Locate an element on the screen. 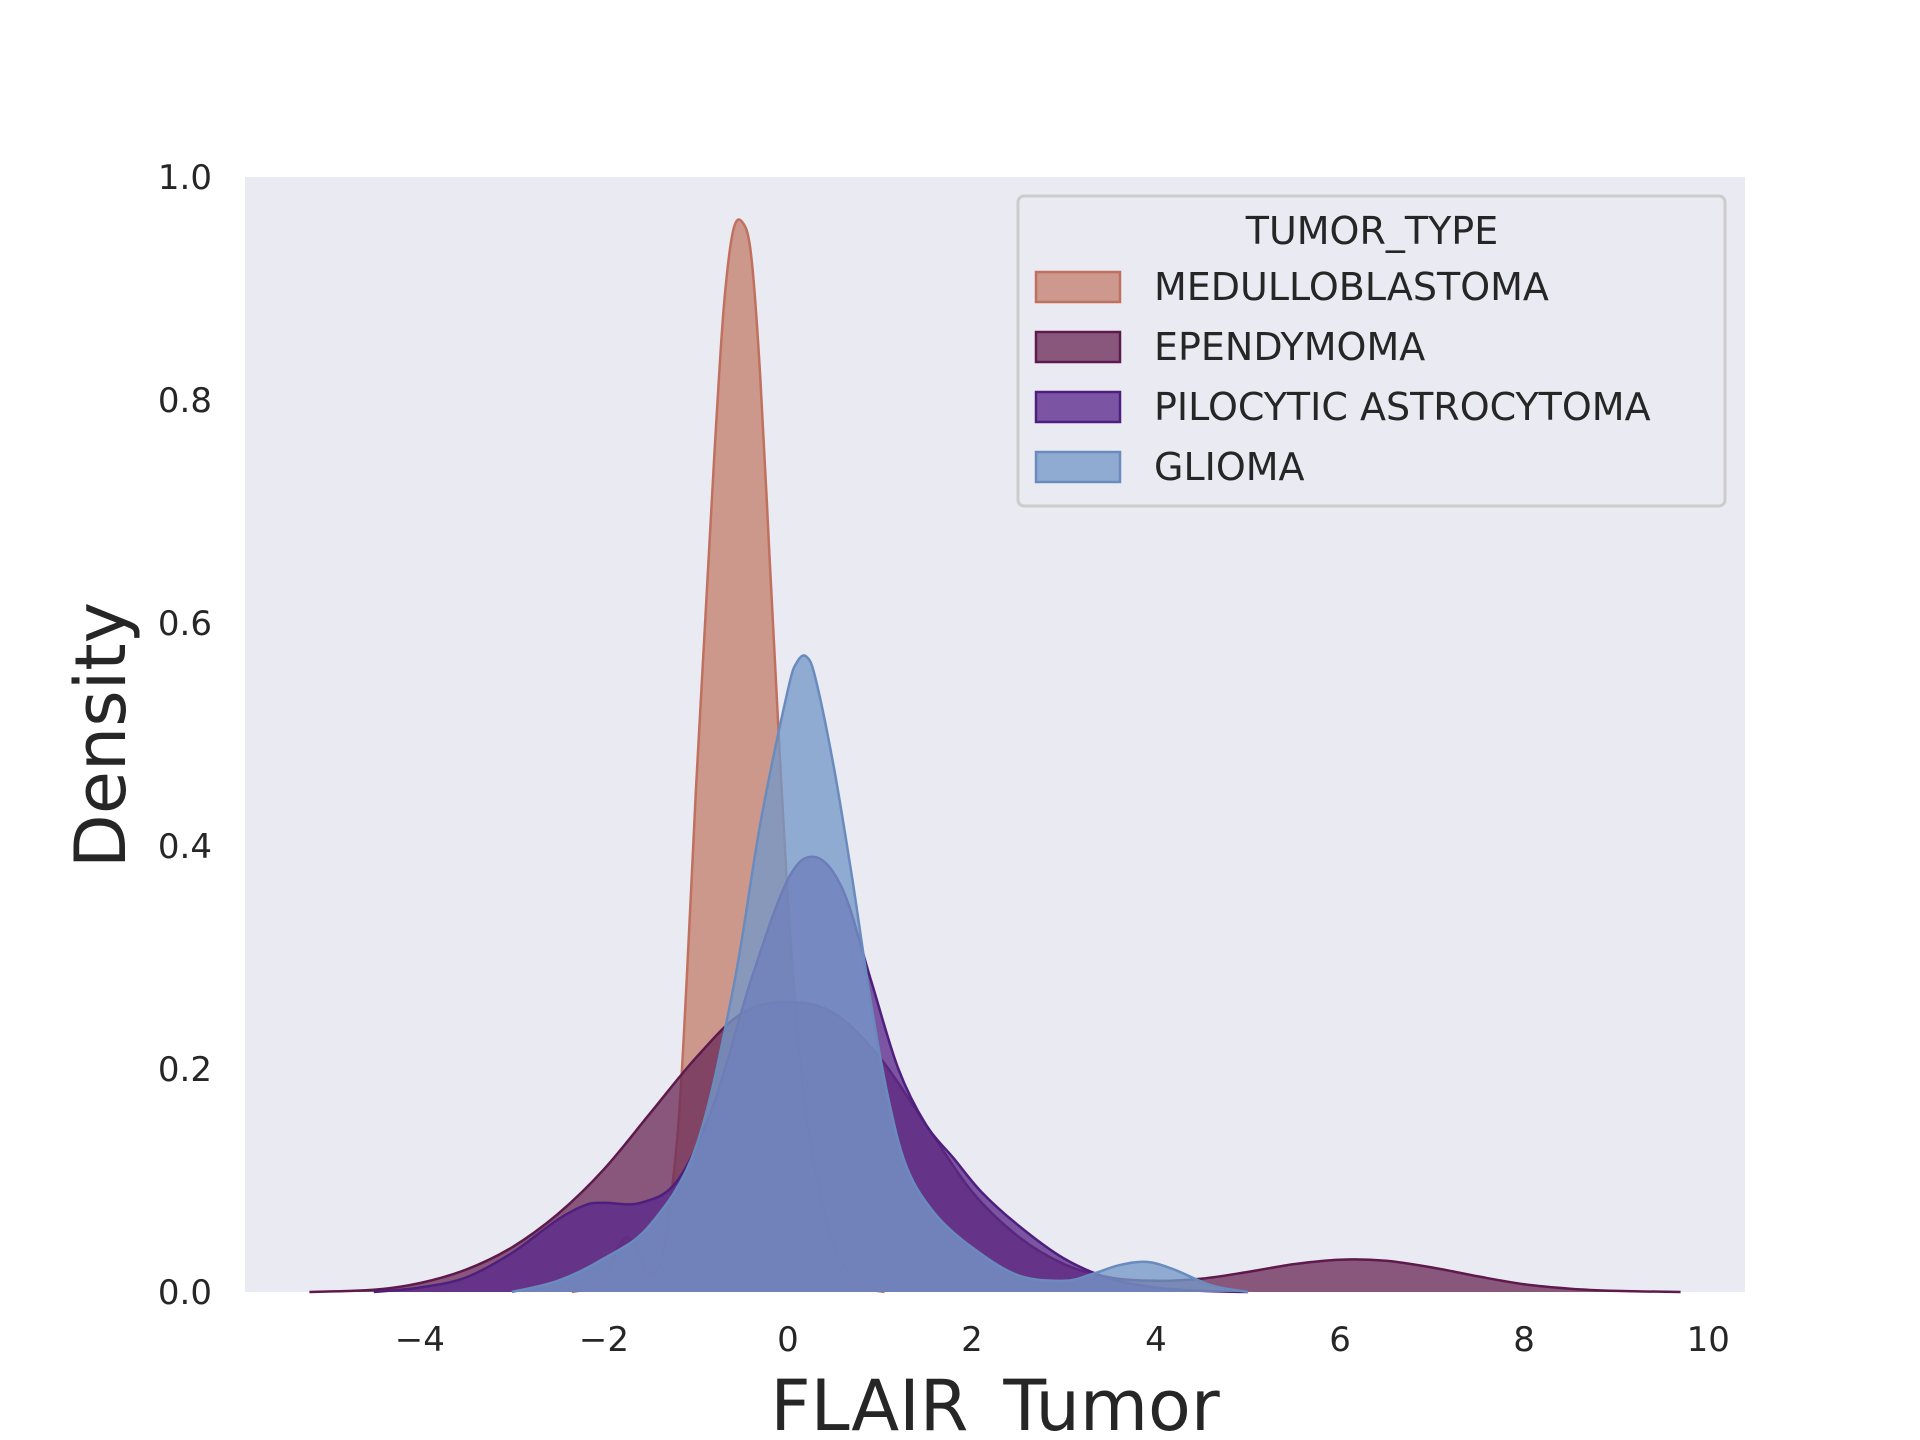 The height and width of the screenshot is (1440, 1920). y-axis-title: Density is located at coordinates (101, 735).